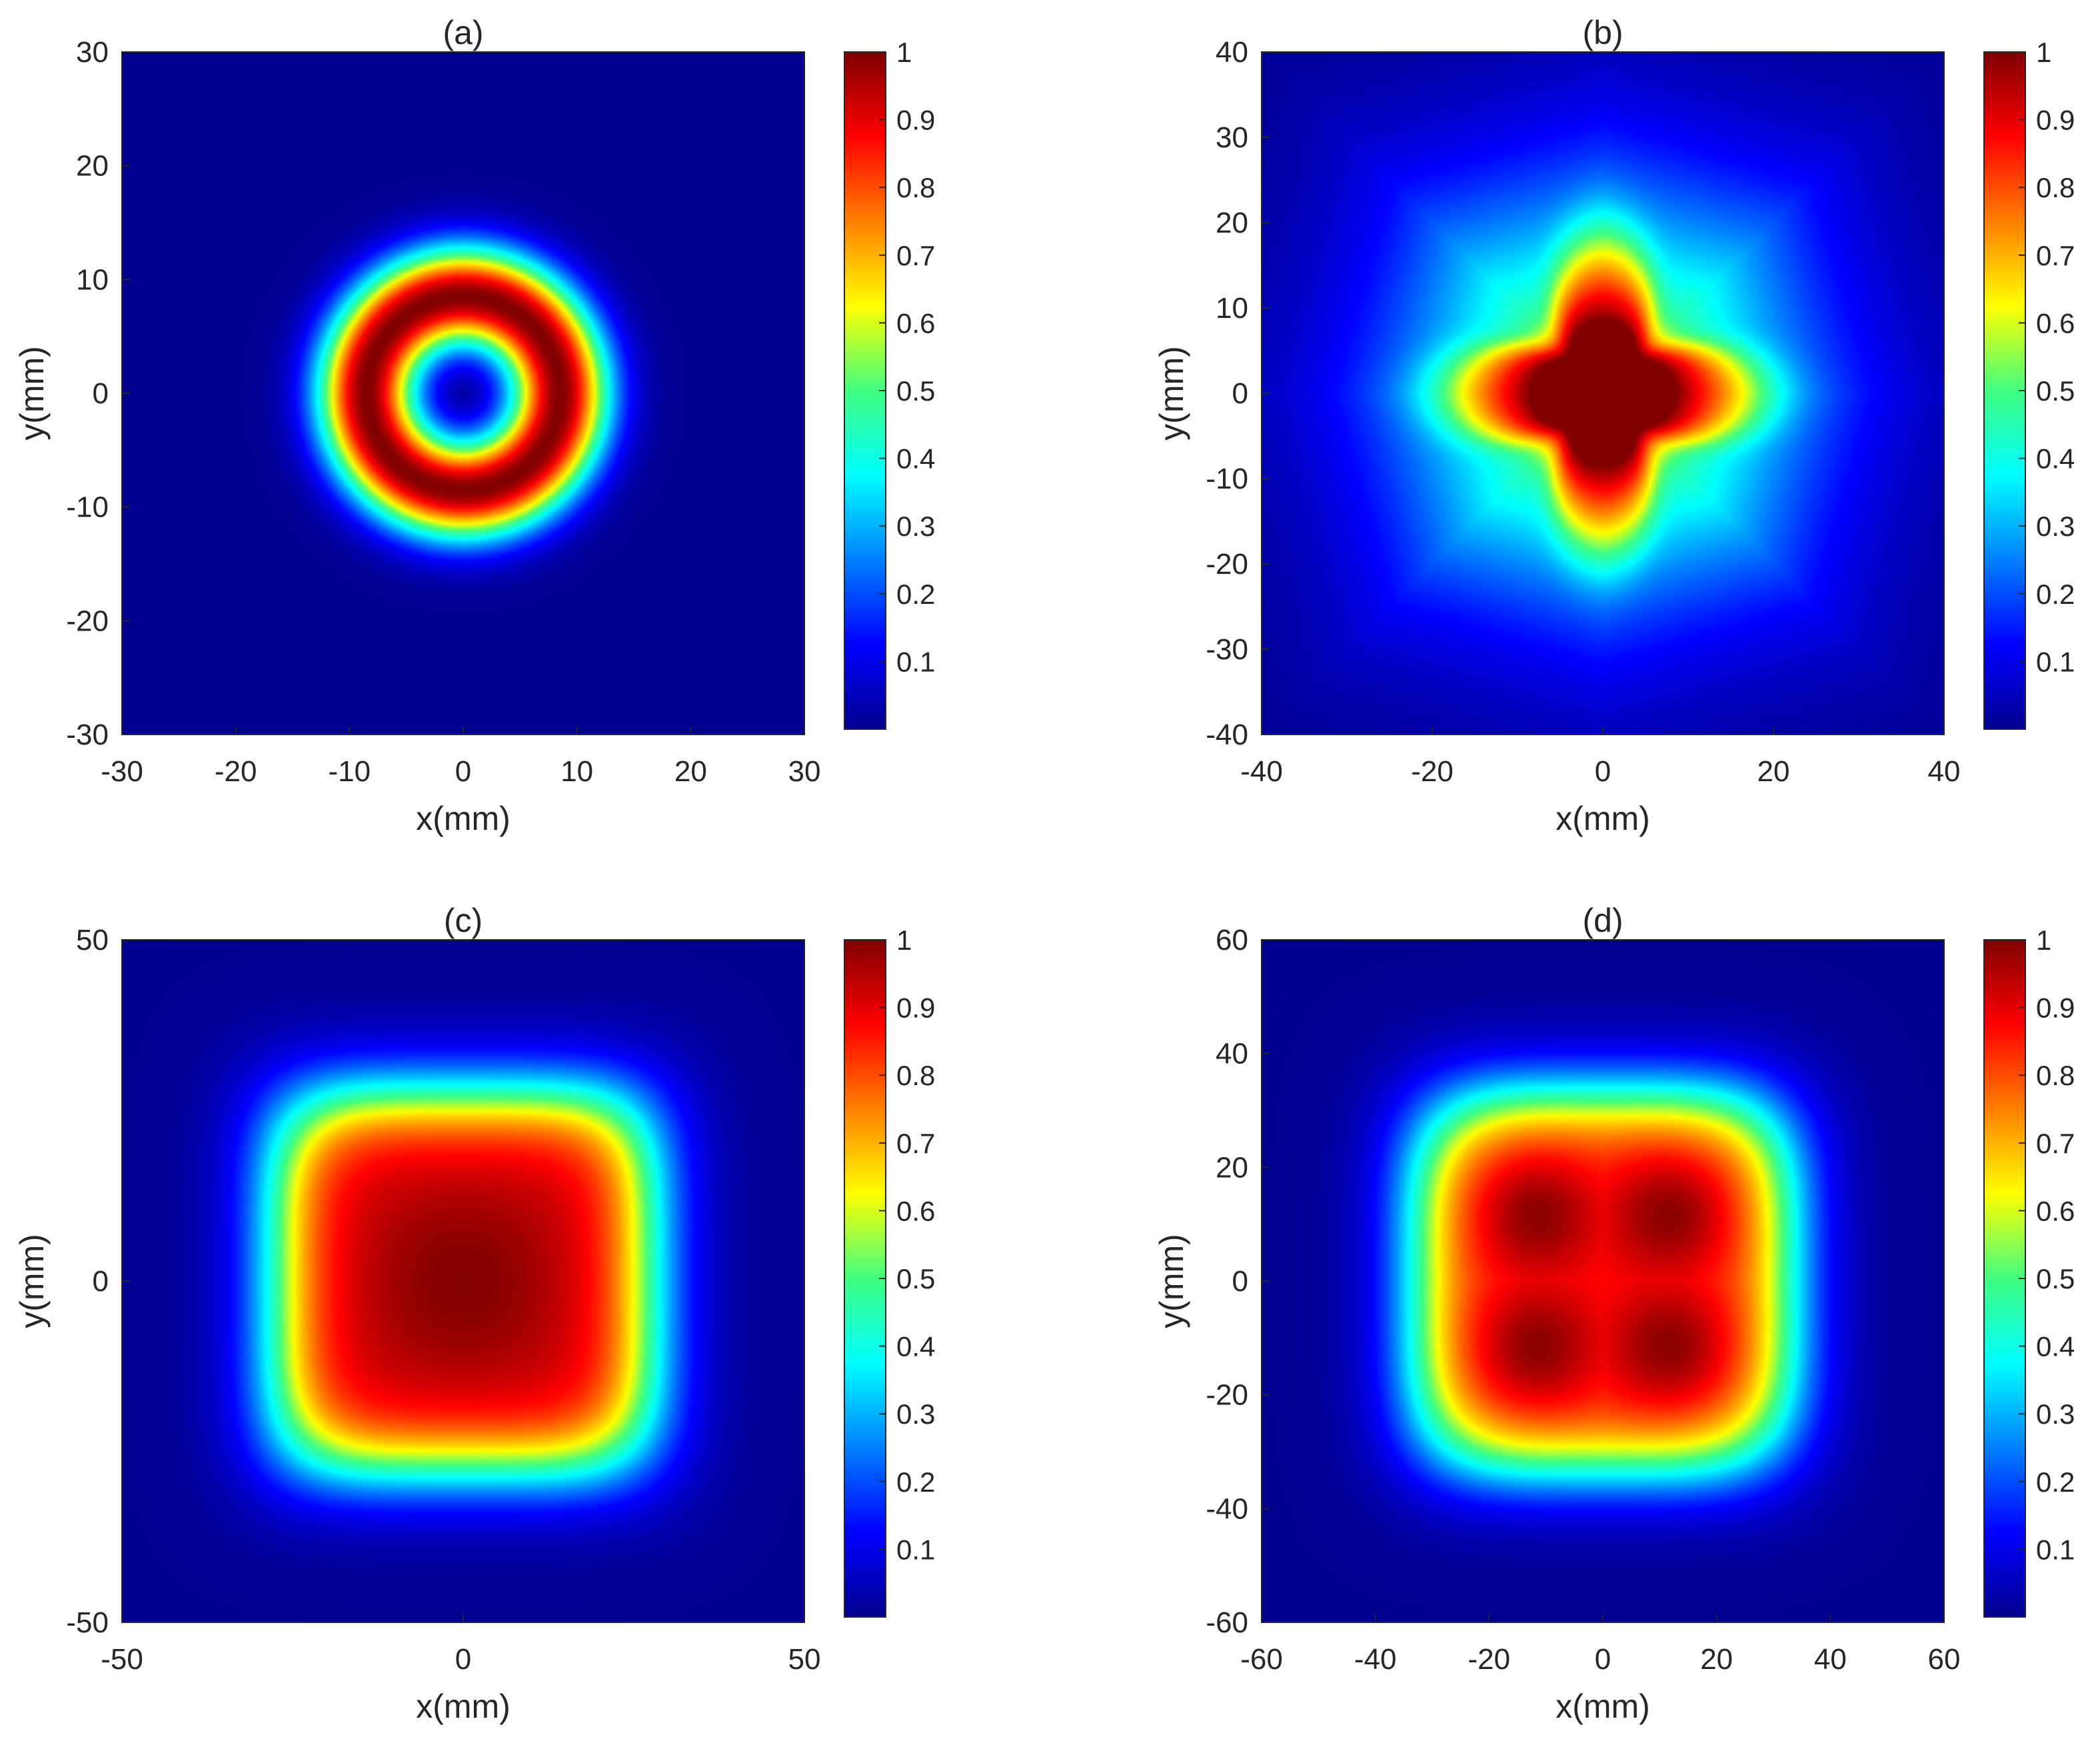 This screenshot has width=2100, height=1737. Describe the element at coordinates (463, 32) in the screenshot. I see `panel-title: (a)` at that location.